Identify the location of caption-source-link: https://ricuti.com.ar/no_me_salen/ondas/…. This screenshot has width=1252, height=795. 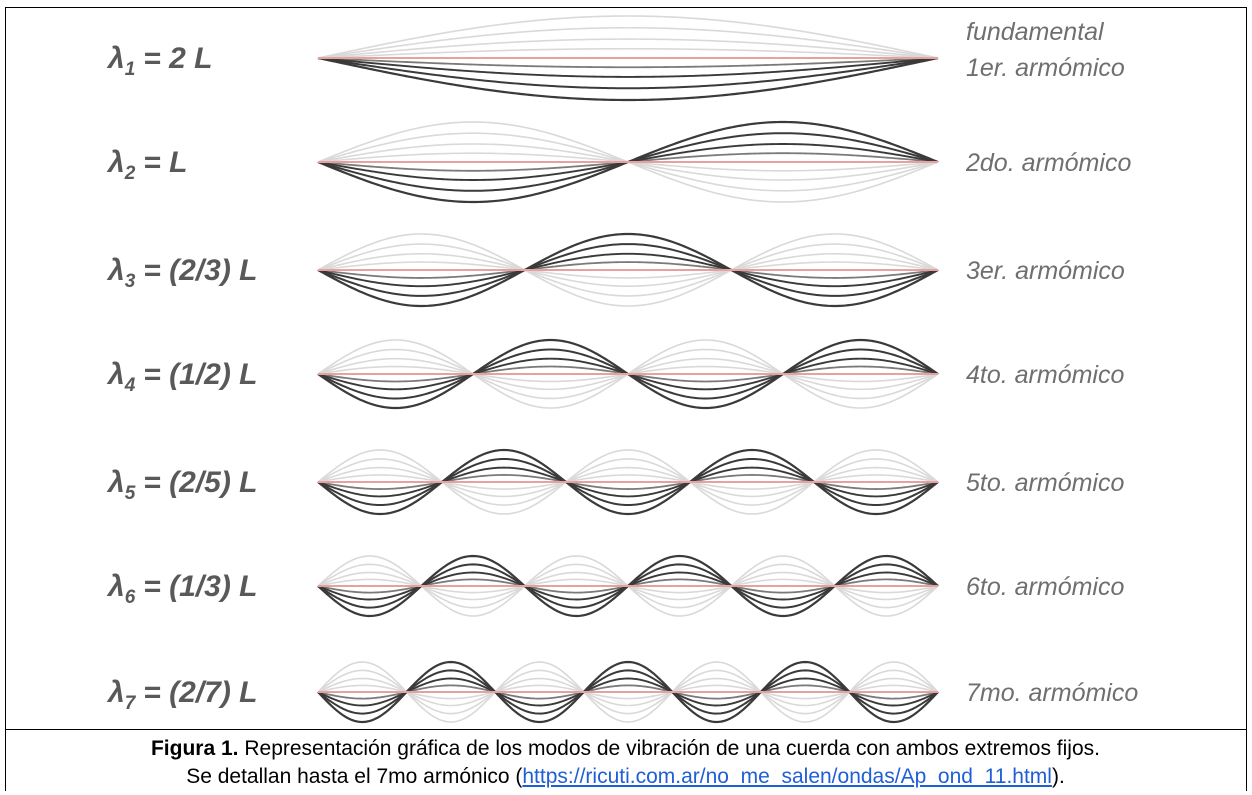
(787, 776).